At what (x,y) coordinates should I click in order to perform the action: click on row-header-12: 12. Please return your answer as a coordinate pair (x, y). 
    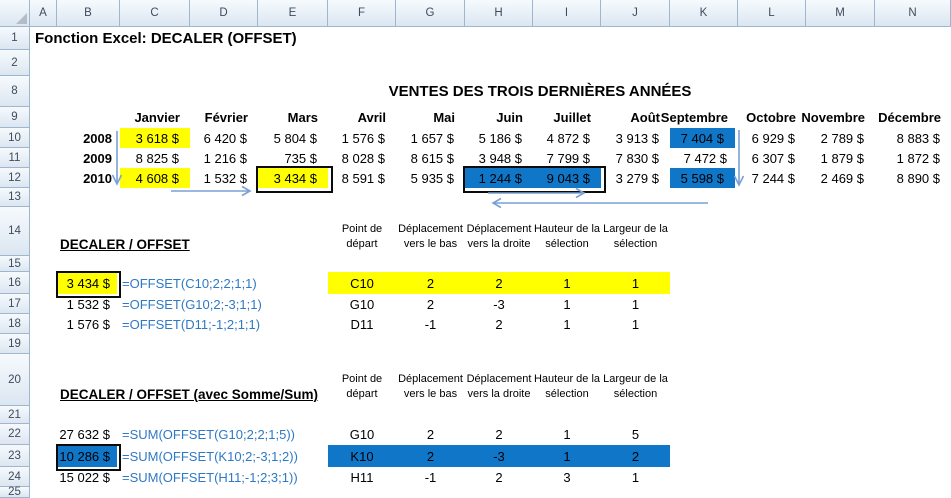
    Looking at the image, I should click on (15, 178).